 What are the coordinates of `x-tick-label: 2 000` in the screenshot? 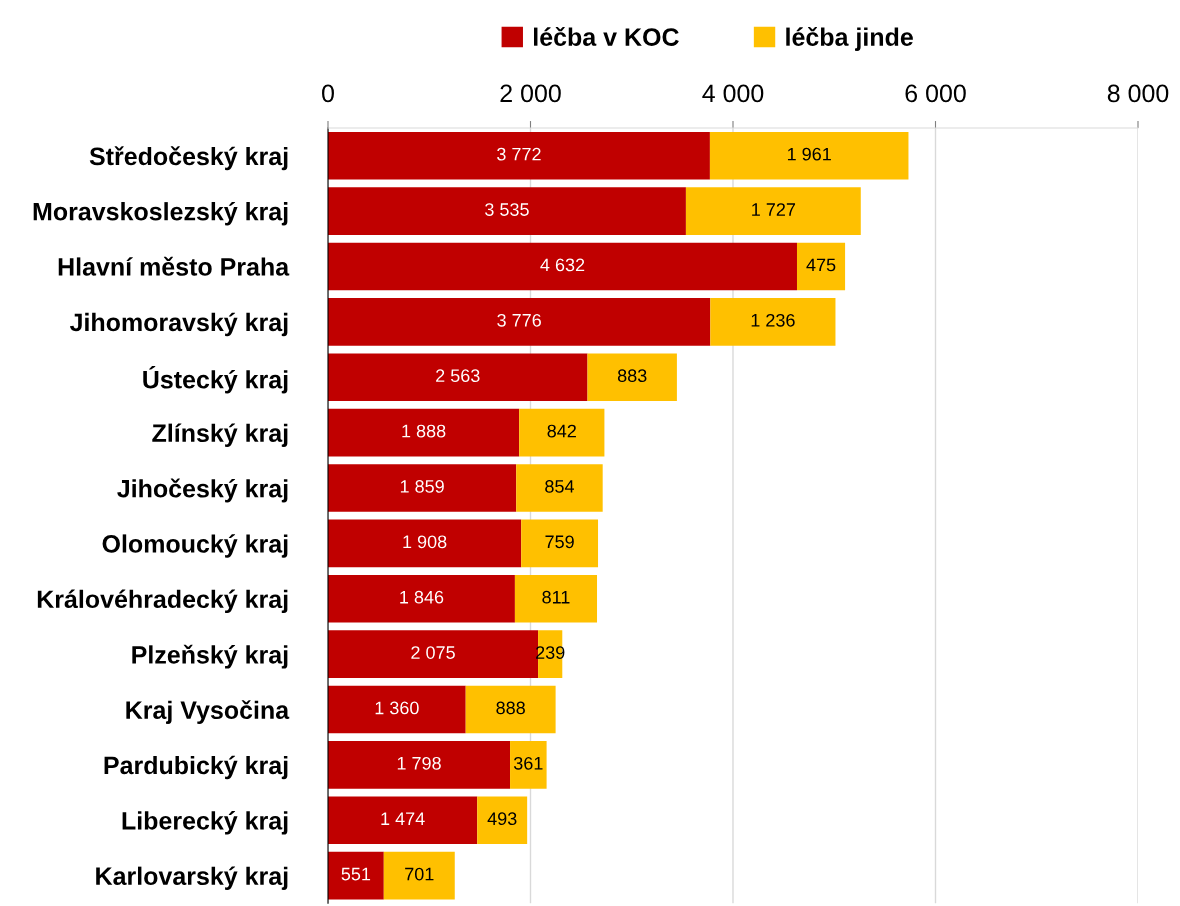 It's located at (530, 93).